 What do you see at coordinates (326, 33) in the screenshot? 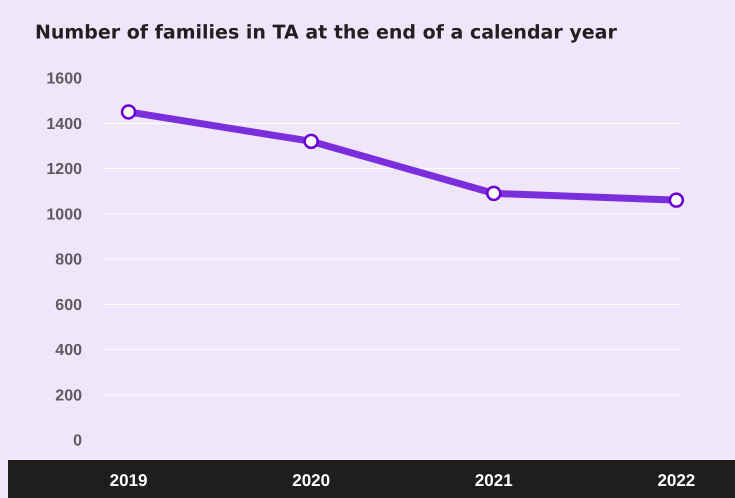
I see `chart-title: Number of families in TA at the end of a calendar year` at bounding box center [326, 33].